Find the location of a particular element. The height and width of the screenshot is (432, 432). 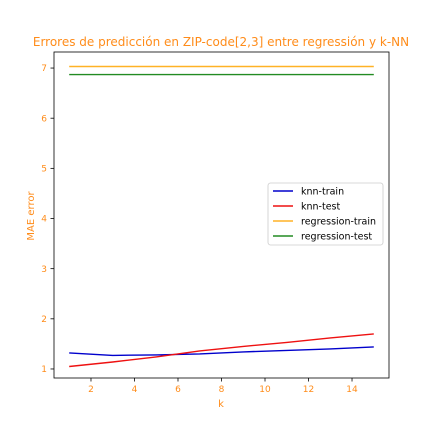

legend-label: regression-train is located at coordinates (338, 221).